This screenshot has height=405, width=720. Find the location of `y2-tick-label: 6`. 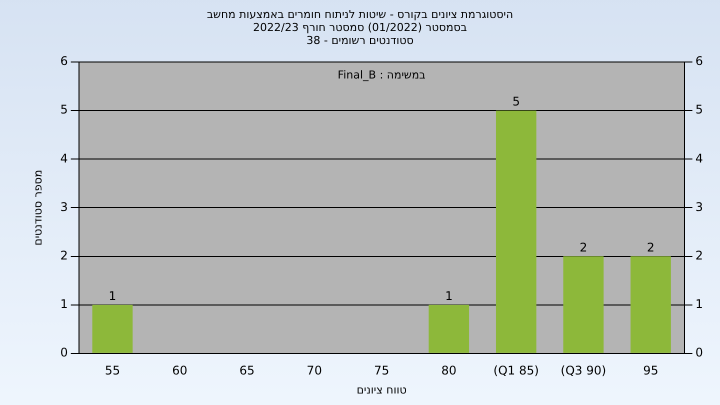

y2-tick-label: 6 is located at coordinates (699, 61).